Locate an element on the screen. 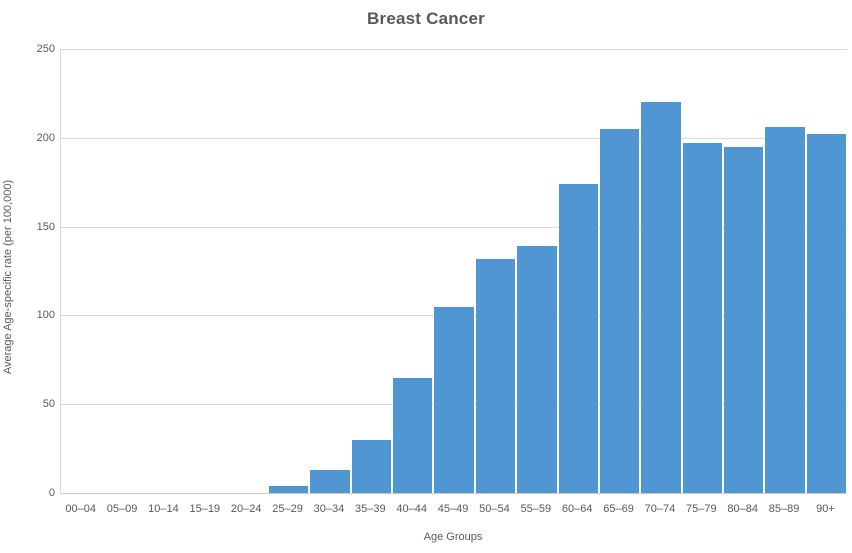  bar-90+ is located at coordinates (826, 313).